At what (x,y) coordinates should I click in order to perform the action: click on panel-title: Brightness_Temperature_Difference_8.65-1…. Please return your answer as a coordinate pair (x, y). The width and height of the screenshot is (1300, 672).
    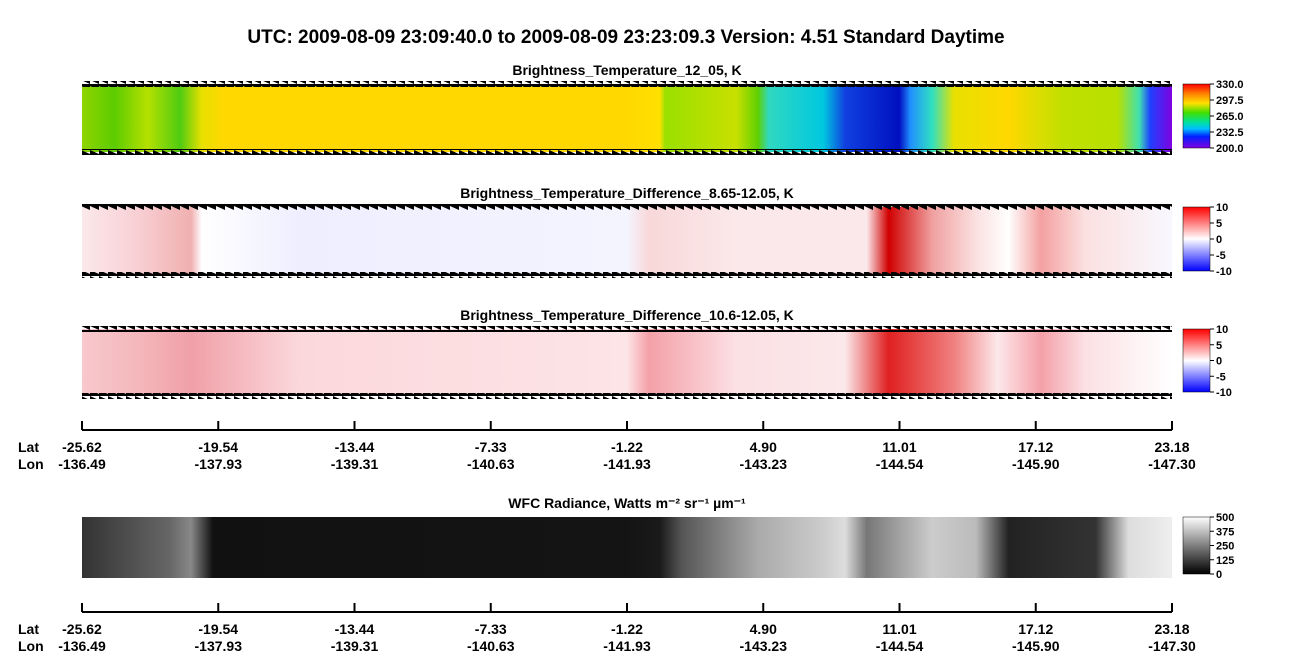
    Looking at the image, I should click on (627, 193).